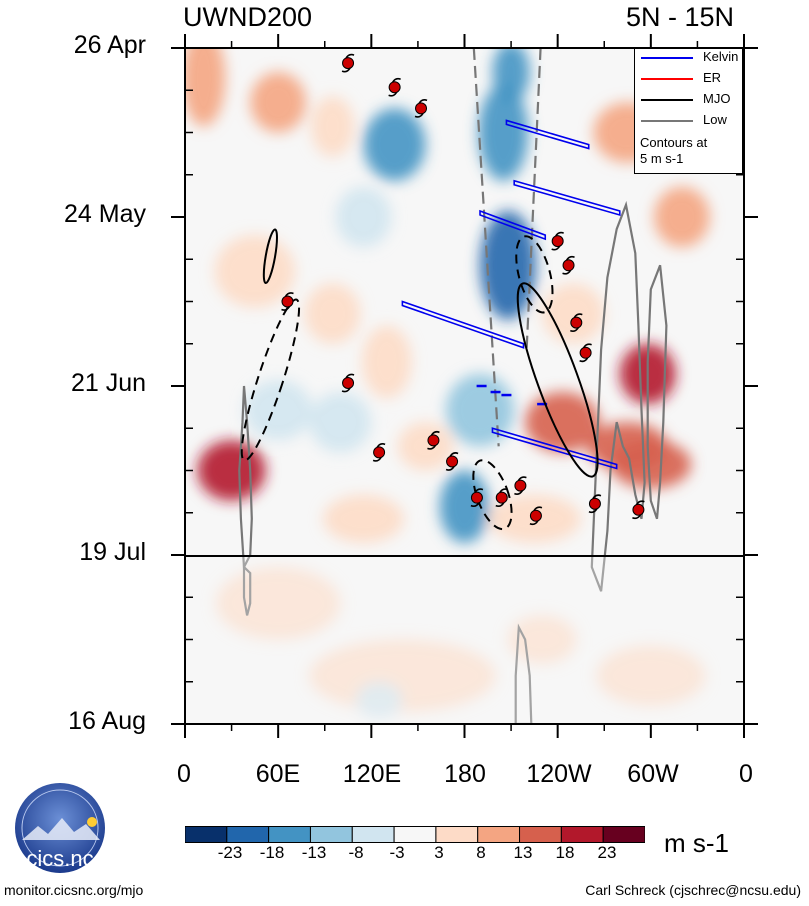 Image resolution: width=809 pixels, height=906 pixels. What do you see at coordinates (559, 774) in the screenshot?
I see `x-tick-label: 120W` at bounding box center [559, 774].